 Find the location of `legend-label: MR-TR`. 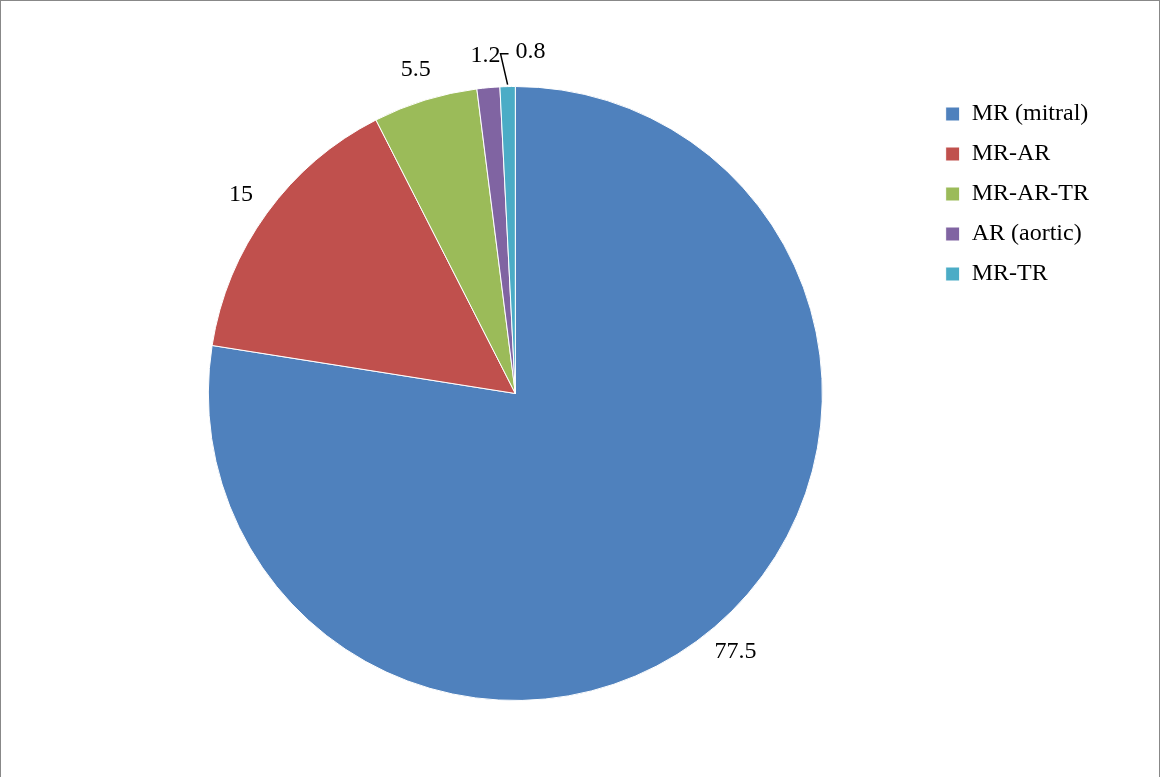

legend-label: MR-TR is located at coordinates (1009, 272).